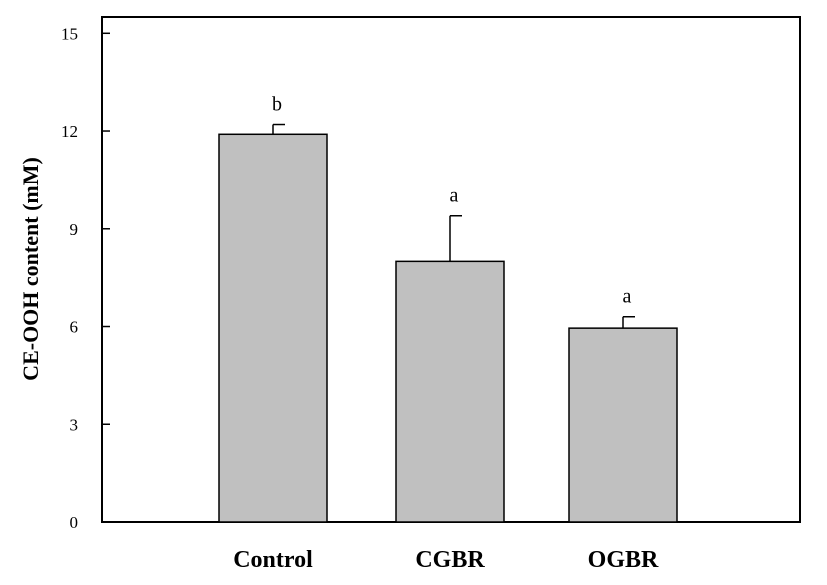 This screenshot has height=585, width=827. What do you see at coordinates (69, 33) in the screenshot?
I see `y-tick-label: 15` at bounding box center [69, 33].